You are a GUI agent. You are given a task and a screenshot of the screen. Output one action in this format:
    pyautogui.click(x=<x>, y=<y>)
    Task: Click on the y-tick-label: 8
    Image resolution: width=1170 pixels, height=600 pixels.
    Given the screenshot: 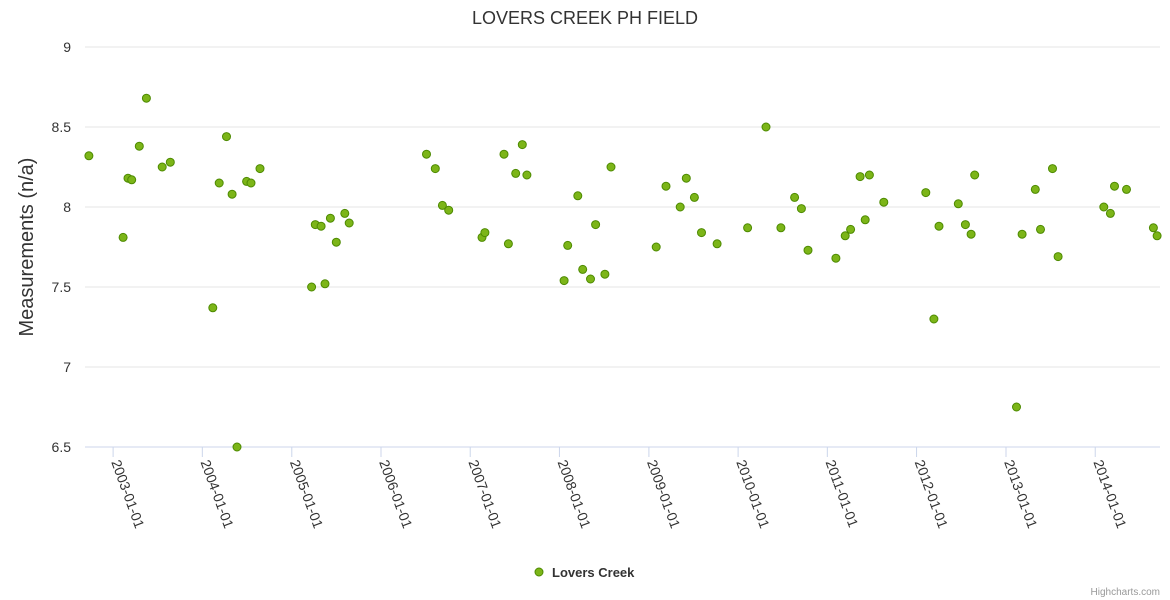 What is the action you would take?
    pyautogui.click(x=67, y=207)
    